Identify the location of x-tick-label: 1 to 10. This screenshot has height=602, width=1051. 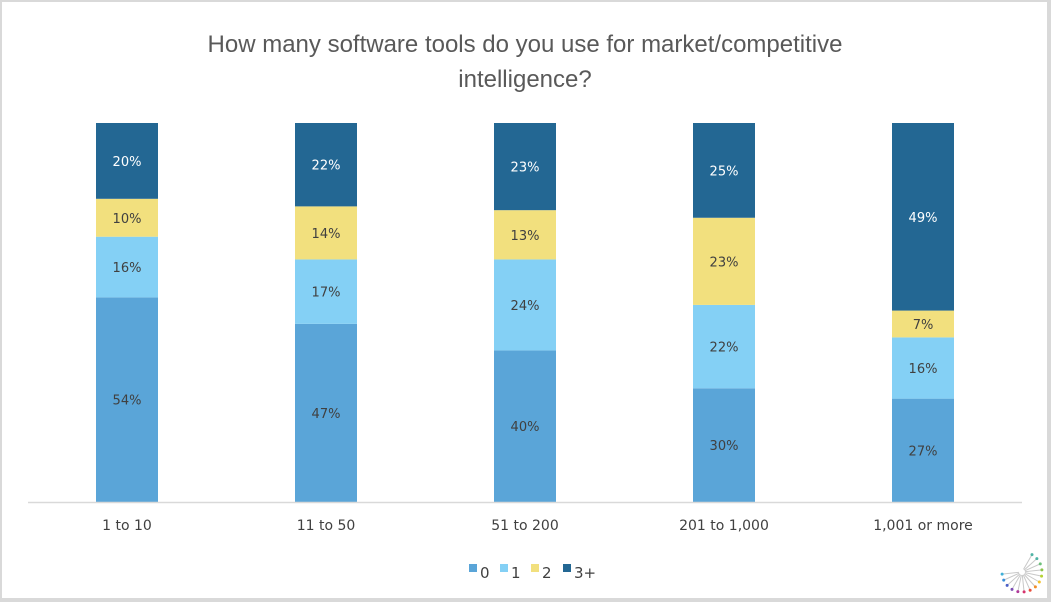
(127, 526).